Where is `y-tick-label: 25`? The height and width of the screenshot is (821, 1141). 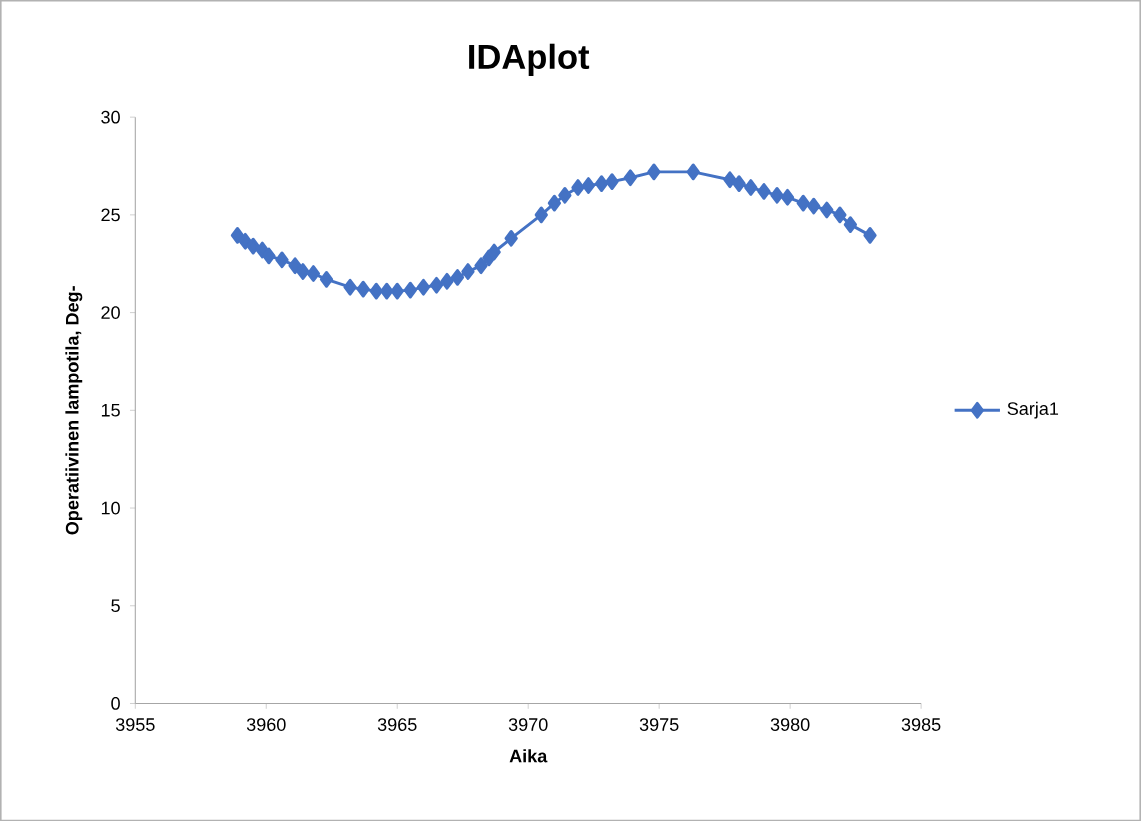
y-tick-label: 25 is located at coordinates (110, 215).